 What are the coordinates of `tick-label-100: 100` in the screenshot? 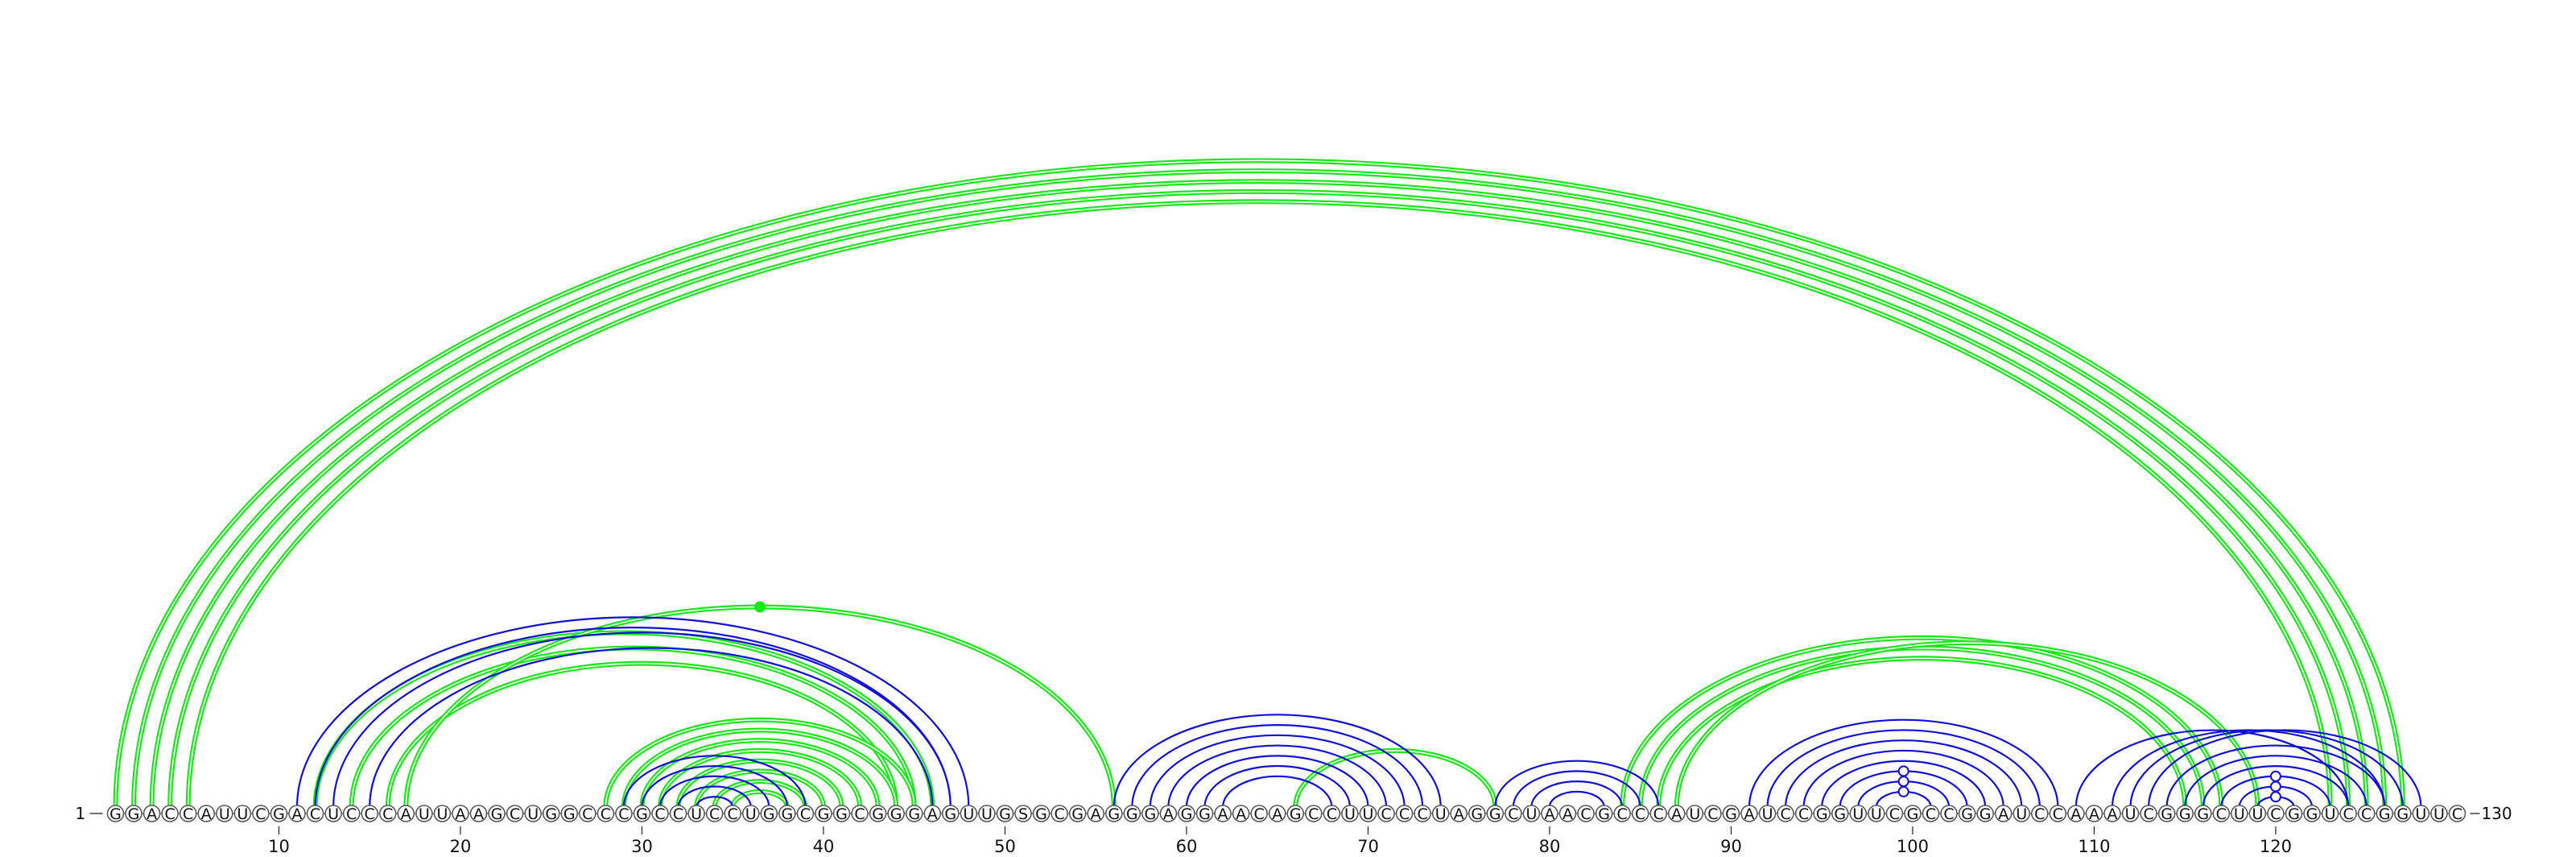 It's located at (1913, 846).